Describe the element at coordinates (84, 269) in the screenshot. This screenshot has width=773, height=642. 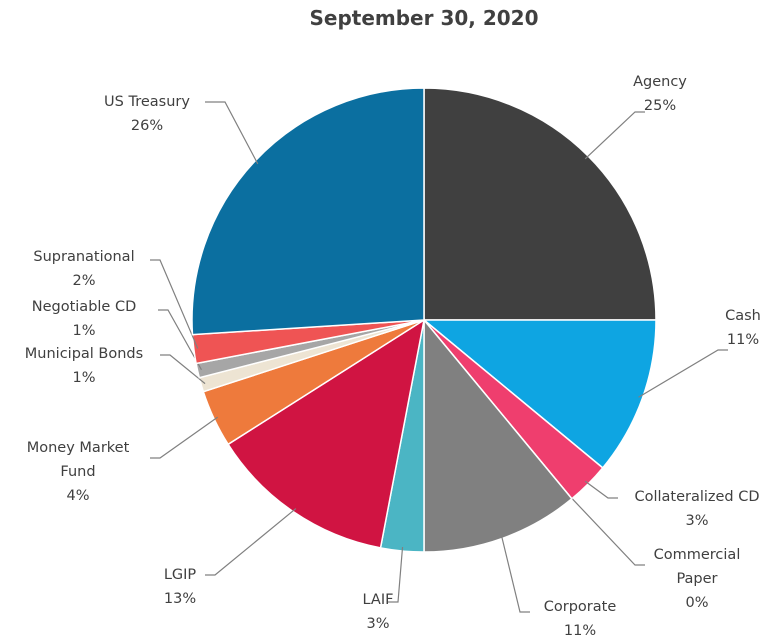
I see `slice-label: Supranational 2%` at that location.